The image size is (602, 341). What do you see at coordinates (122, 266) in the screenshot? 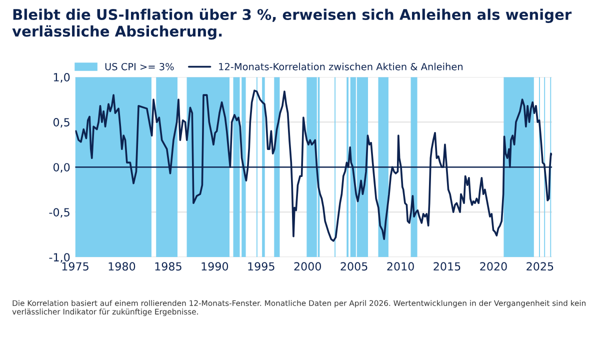
I see `x-tick-label: 1980` at bounding box center [122, 266].